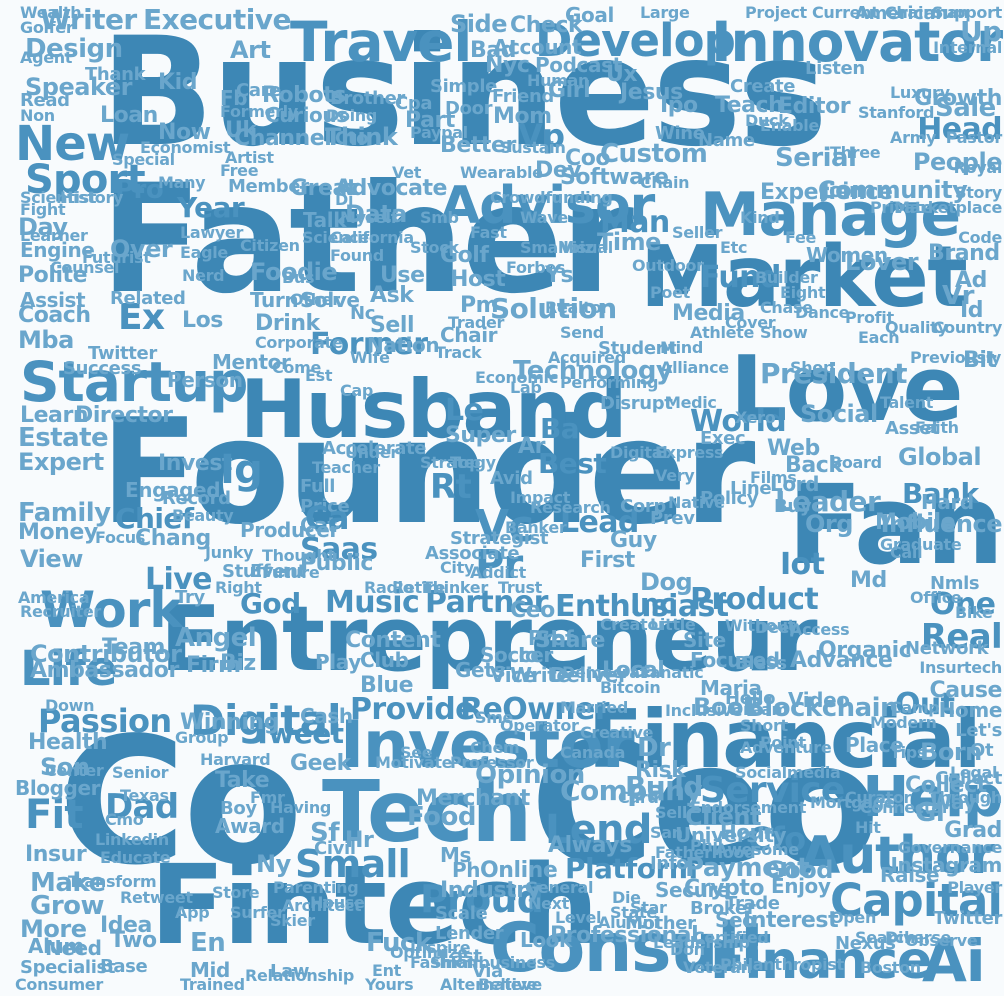 Image resolution: width=1004 pixels, height=996 pixels. What do you see at coordinates (439, 132) in the screenshot?
I see `cloud-word: Paypal` at bounding box center [439, 132].